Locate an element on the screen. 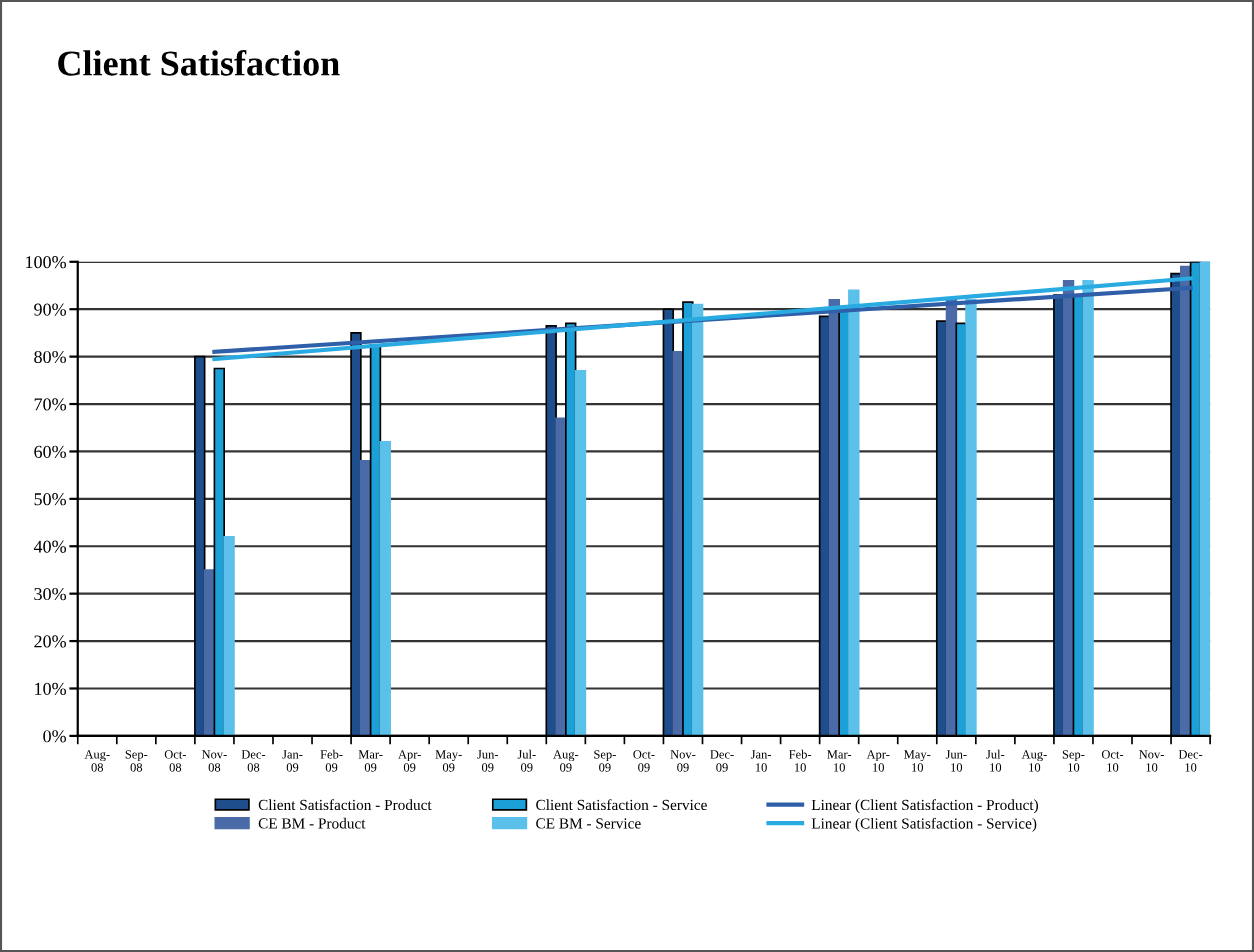 The width and height of the screenshot is (1254, 952). y-tick-label: 90% is located at coordinates (50, 309).